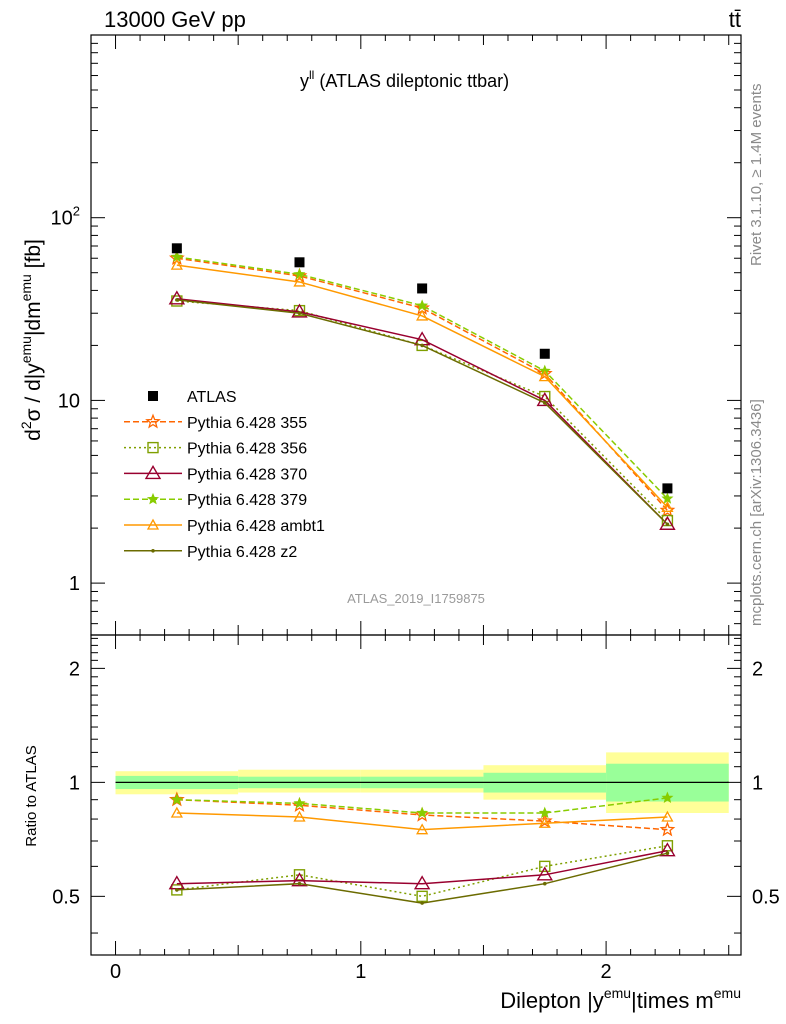  Describe the element at coordinates (31, 795) in the screenshot. I see `ratio-y-axis-label: Ratio to ATLAS` at that location.